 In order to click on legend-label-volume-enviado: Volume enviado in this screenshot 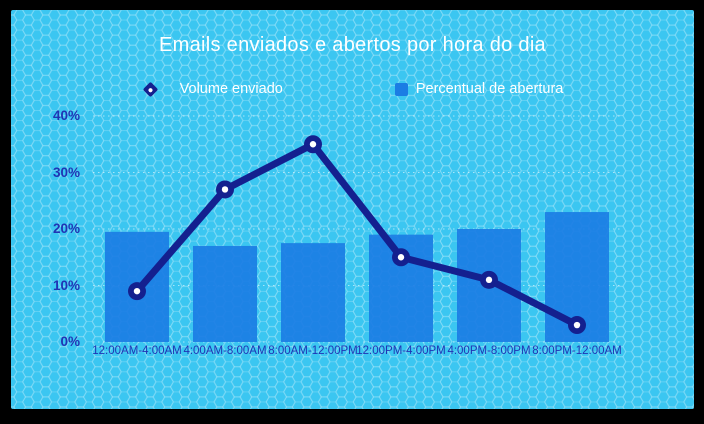, I will do `click(231, 89)`.